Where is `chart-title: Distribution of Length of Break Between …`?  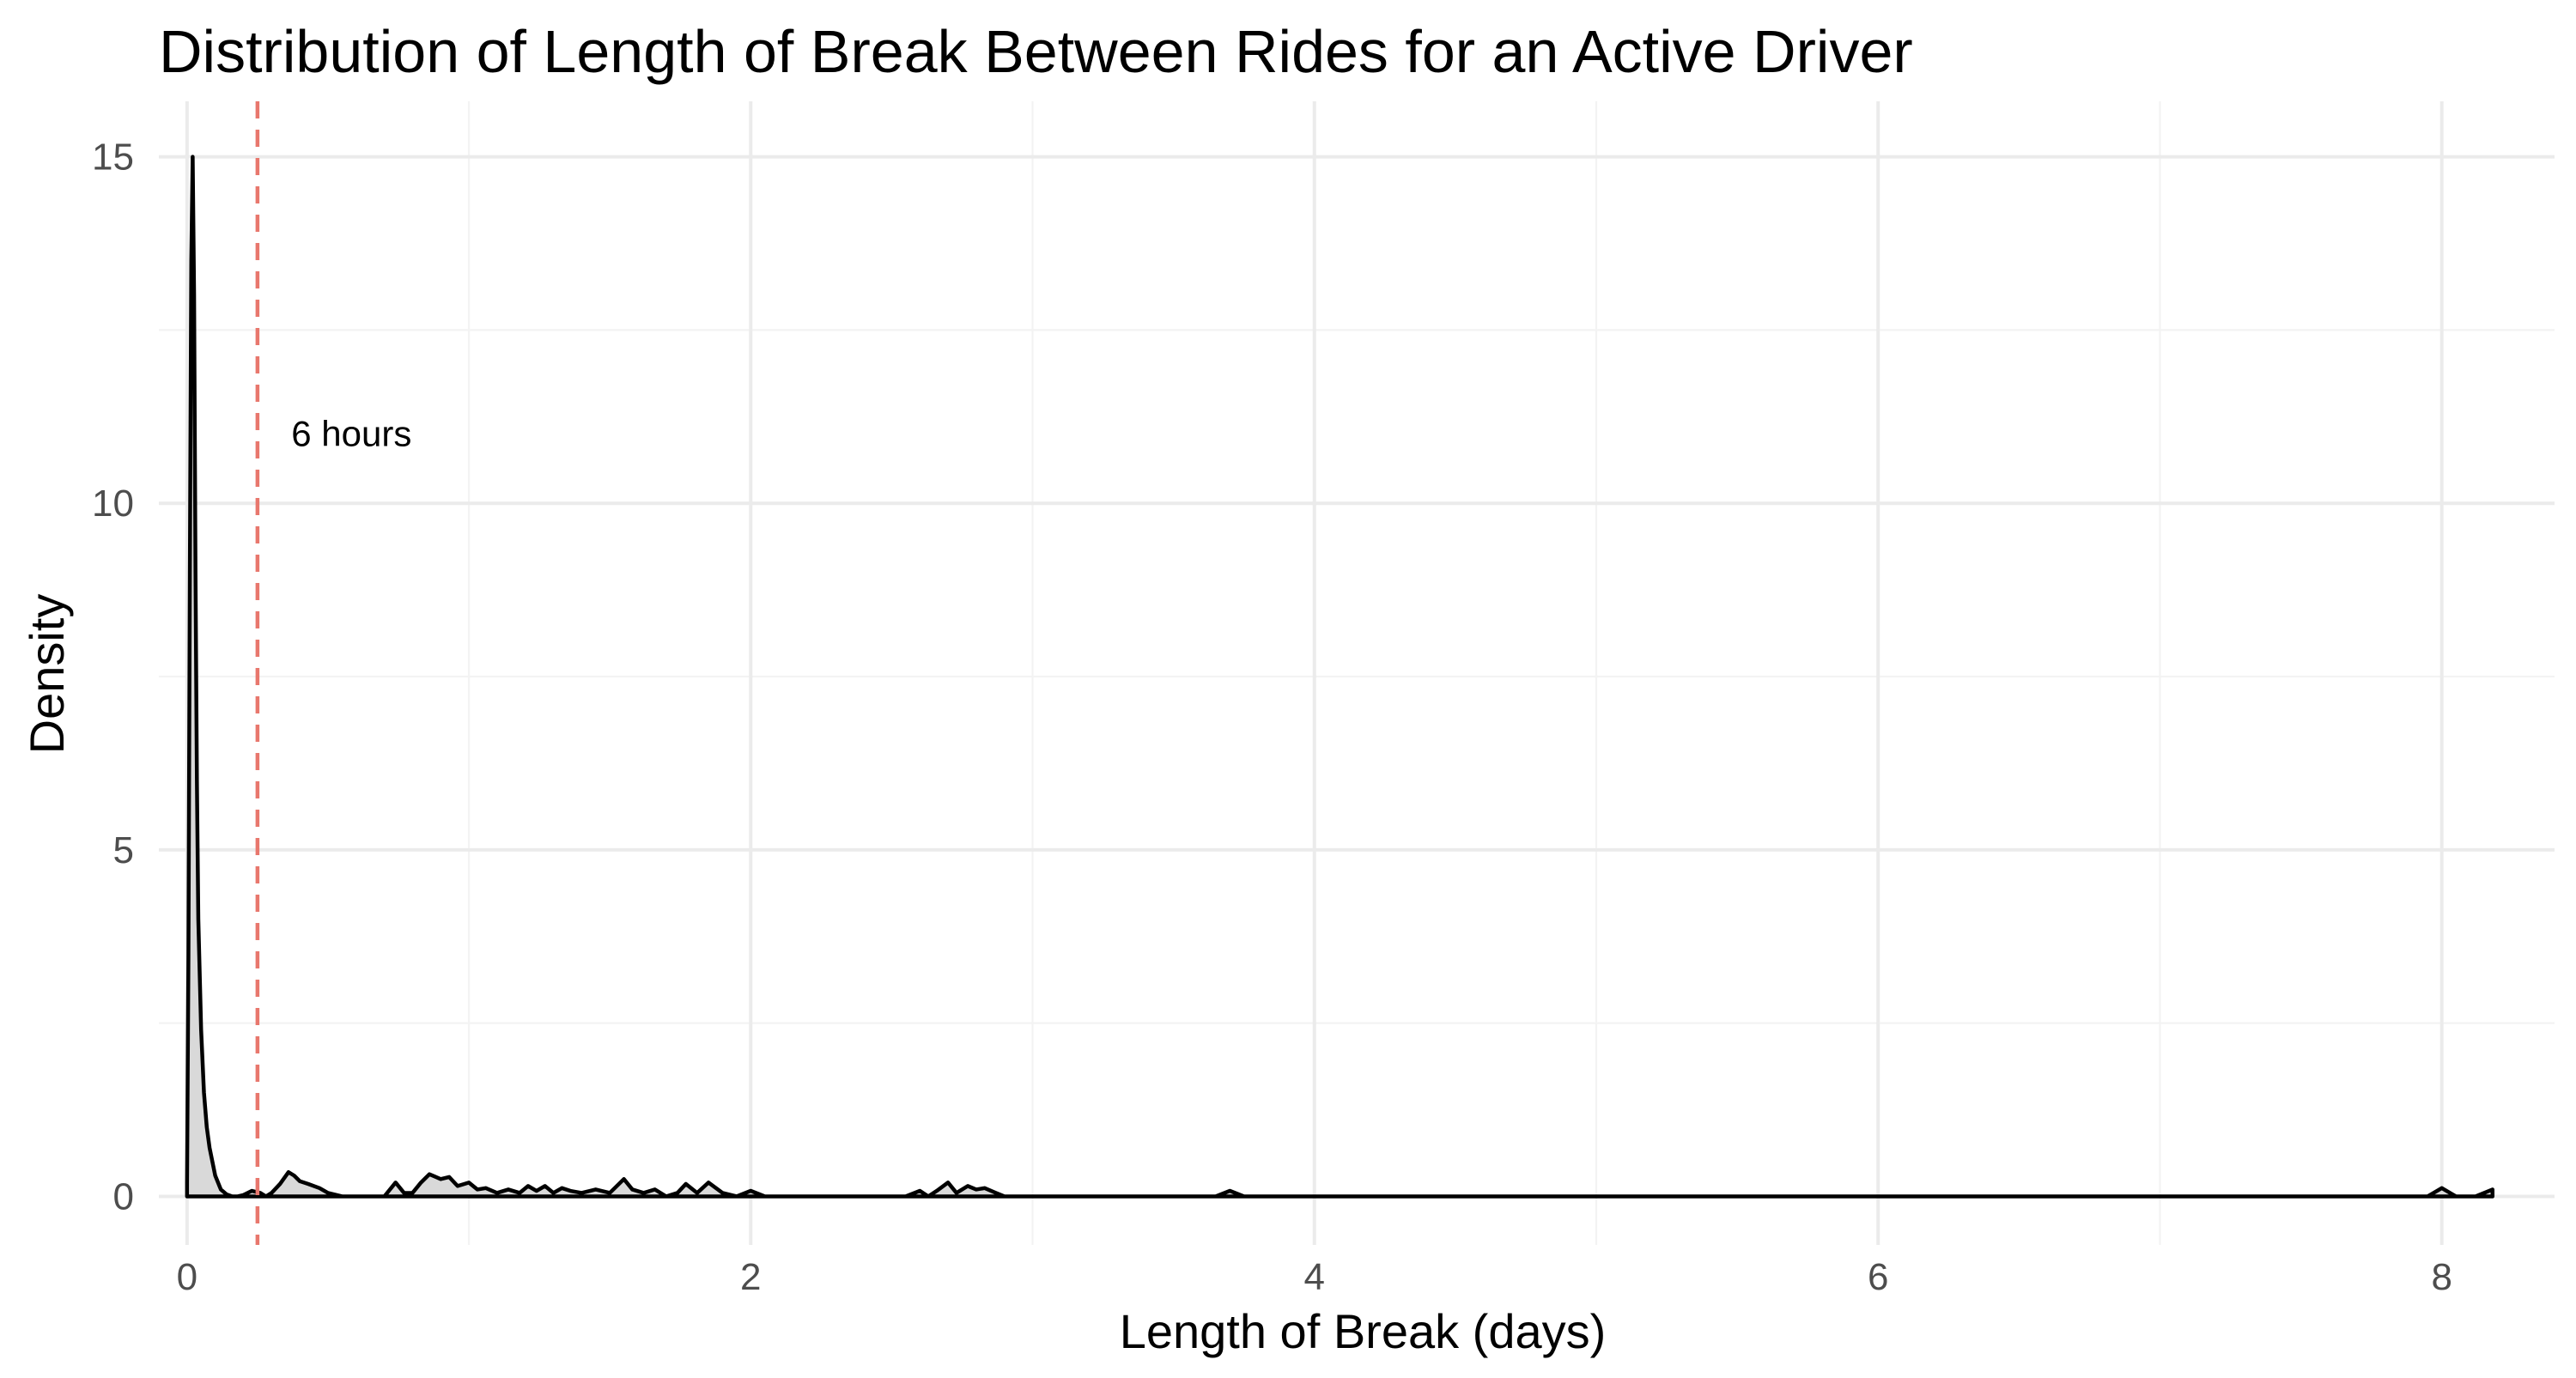
chart-title: Distribution of Length of Break Between … is located at coordinates (1036, 51).